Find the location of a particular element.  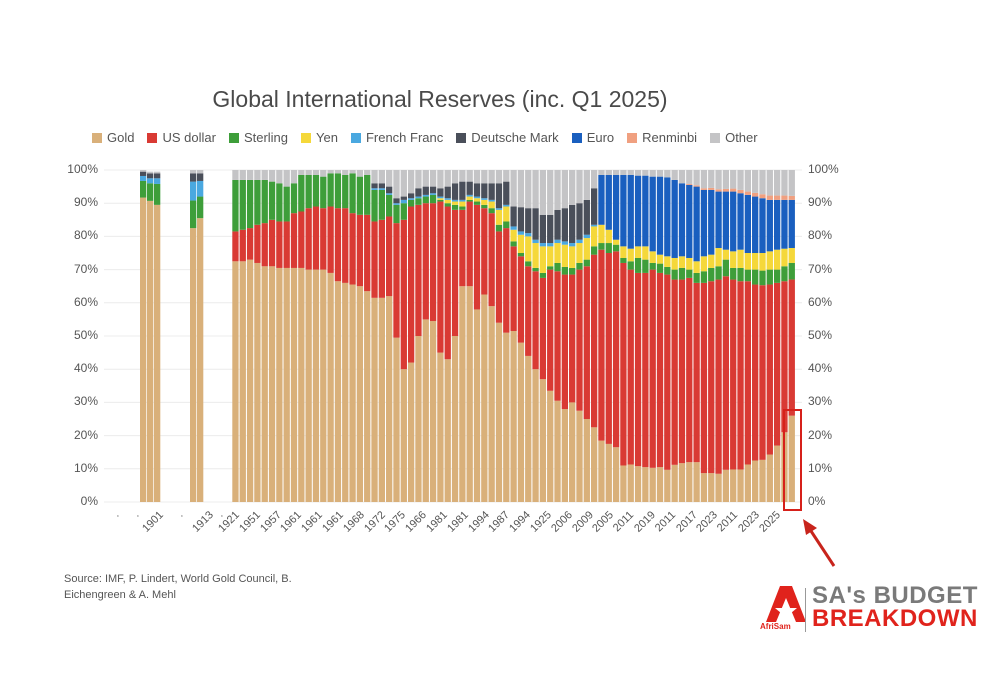

logo-divider is located at coordinates (805, 610).